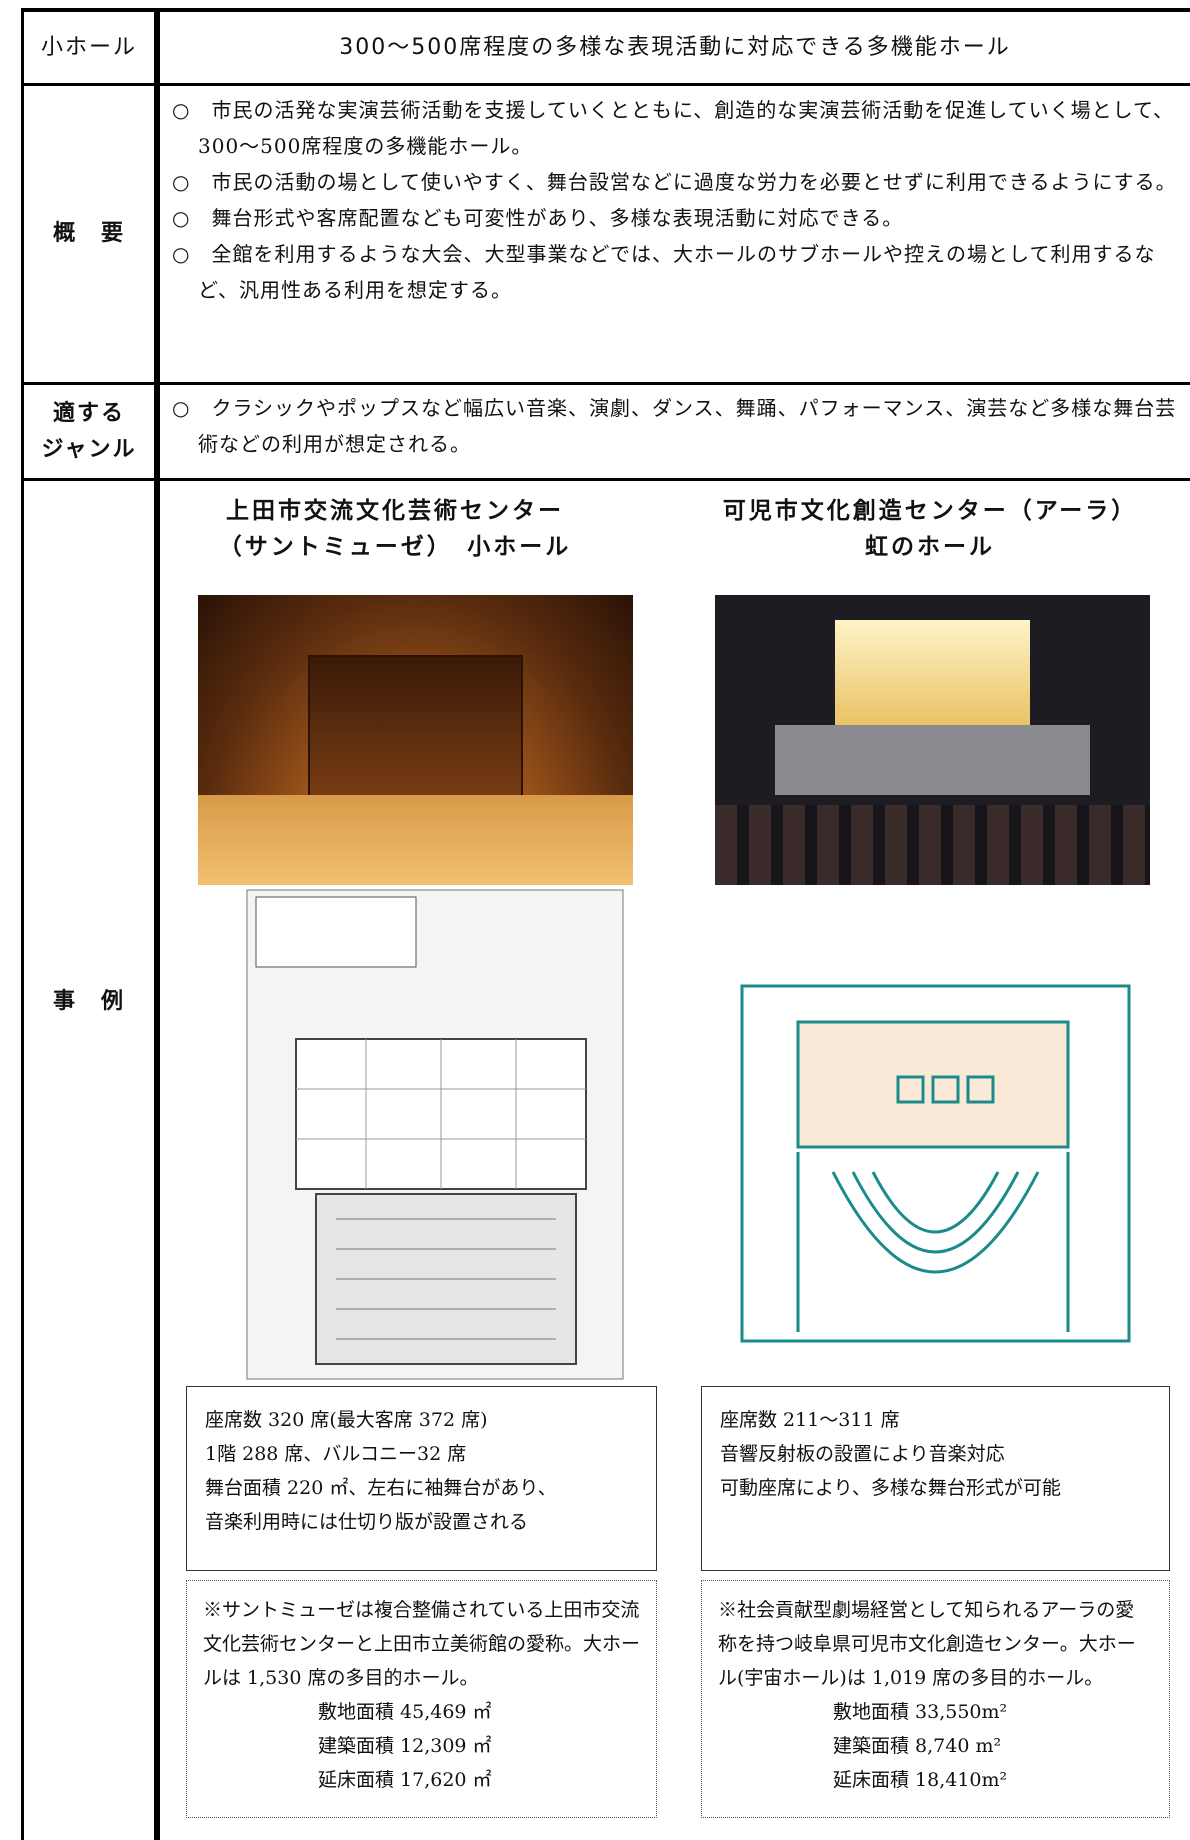  I want to click on list-item: ○ 舞台形式や客席配置なども可変性があり、多様な表現活動に対応できる。, so click(538, 218).